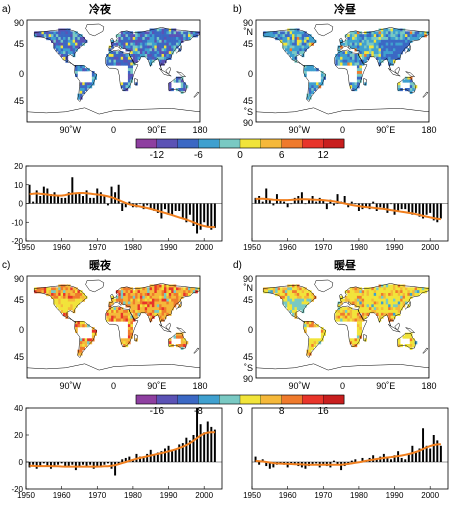 Image resolution: width=469 pixels, height=508 pixels. I want to click on colorbar-label: -12, so click(157, 155).